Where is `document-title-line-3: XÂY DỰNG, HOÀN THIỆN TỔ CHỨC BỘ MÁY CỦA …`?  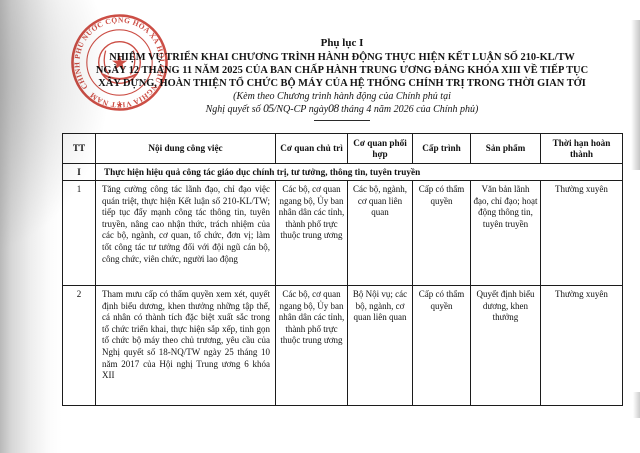 document-title-line-3: XÂY DỰNG, HOÀN THIỆN TỔ CHỨC BỘ MÁY CỦA … is located at coordinates (342, 83).